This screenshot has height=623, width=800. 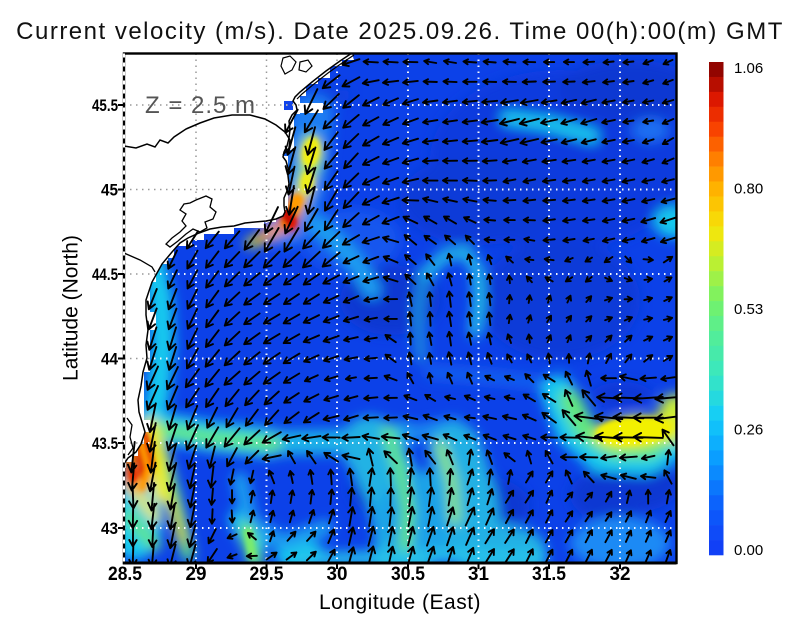 What do you see at coordinates (105, 274) in the screenshot?
I see `svg-text: 44.5` at bounding box center [105, 274].